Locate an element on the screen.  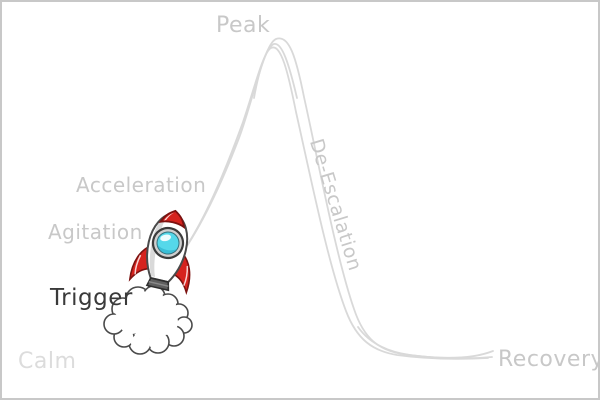
rocket-nose-highlight is located at coordinates (168, 216).